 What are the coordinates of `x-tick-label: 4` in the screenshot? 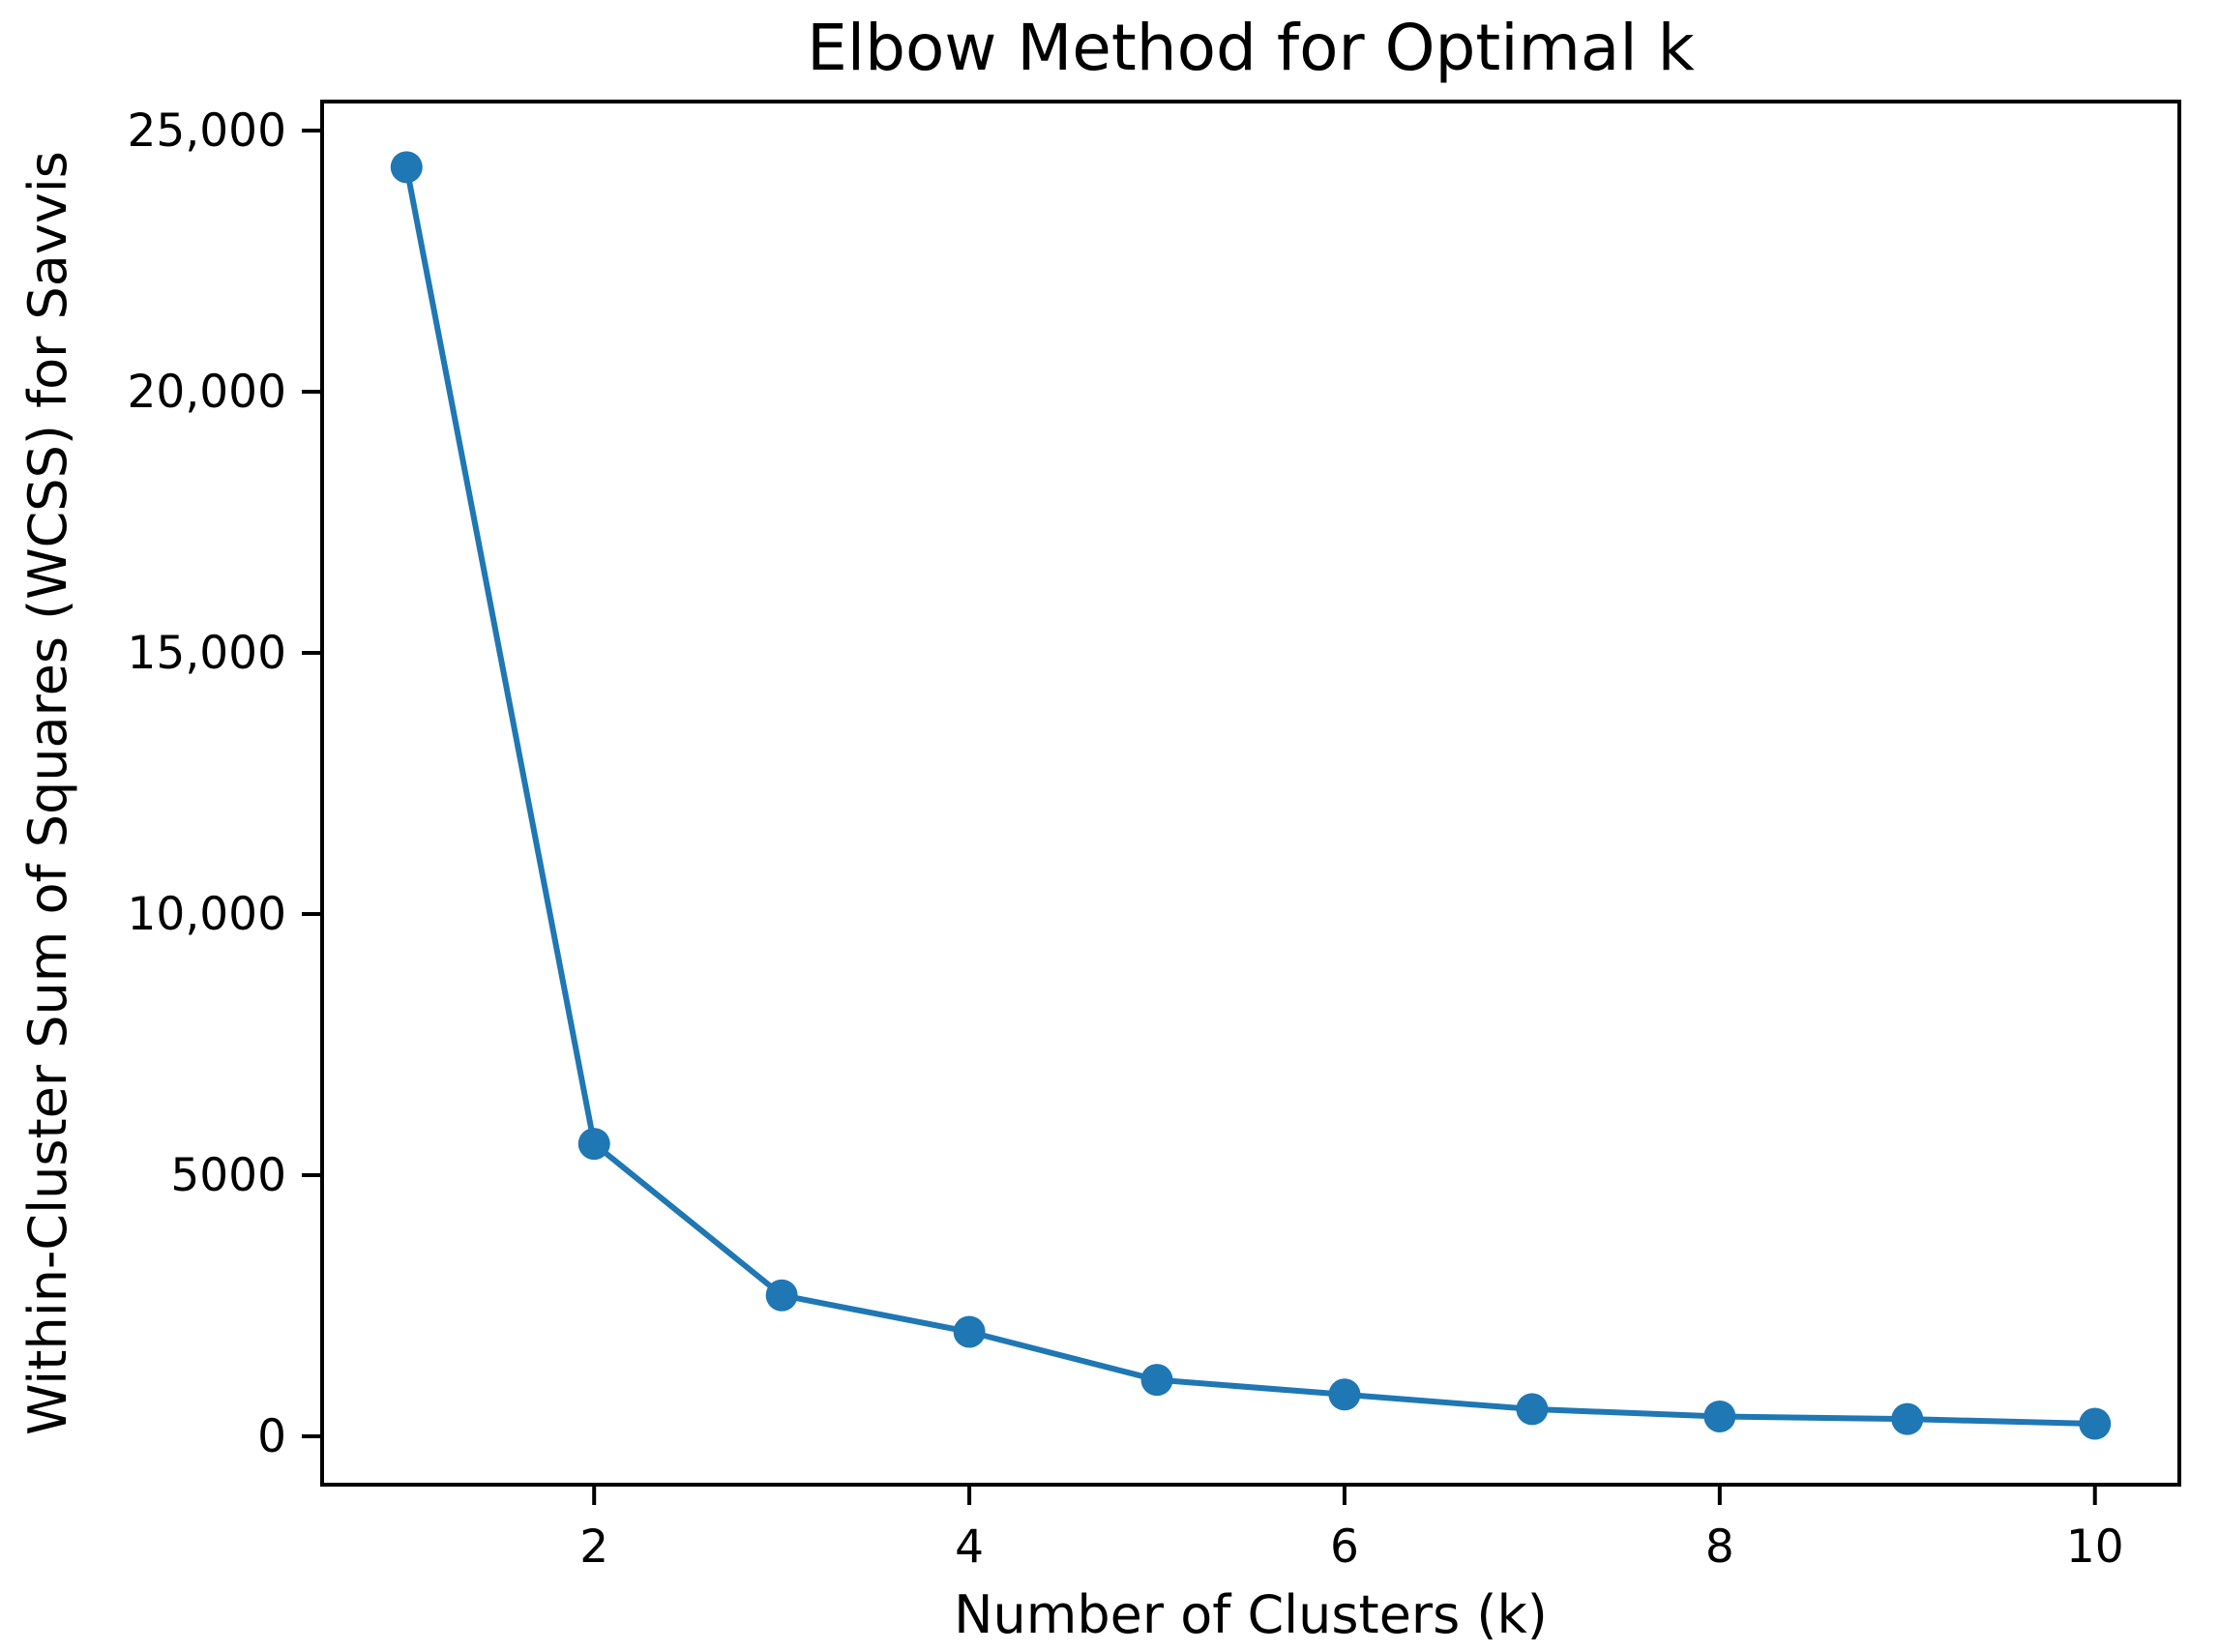 It's located at (970, 1547).